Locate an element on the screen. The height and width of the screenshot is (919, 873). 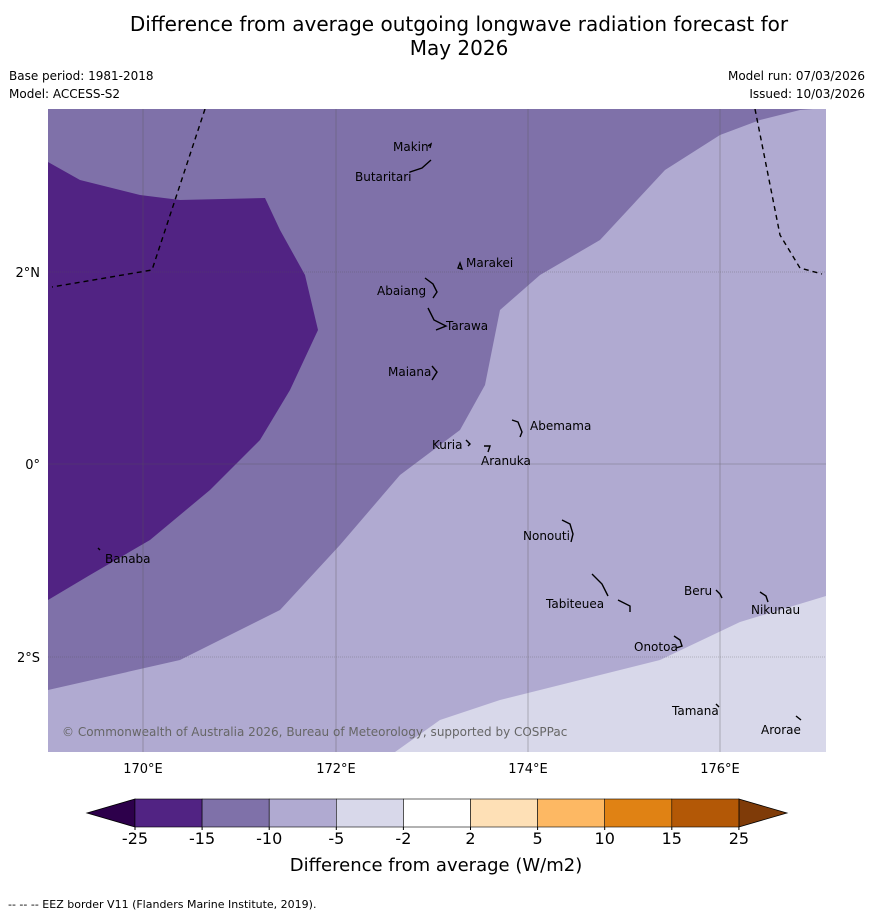
lat-tick-label: 2°S is located at coordinates (28, 658).